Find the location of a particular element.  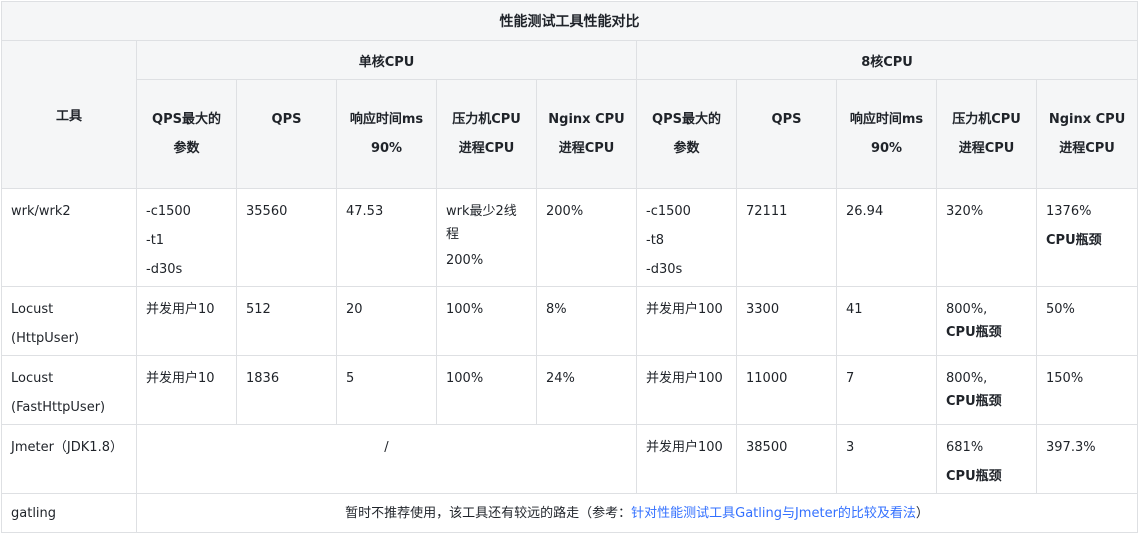

header-nginx-cpu-multi: Nginx CPU 进程CPU is located at coordinates (1087, 134).